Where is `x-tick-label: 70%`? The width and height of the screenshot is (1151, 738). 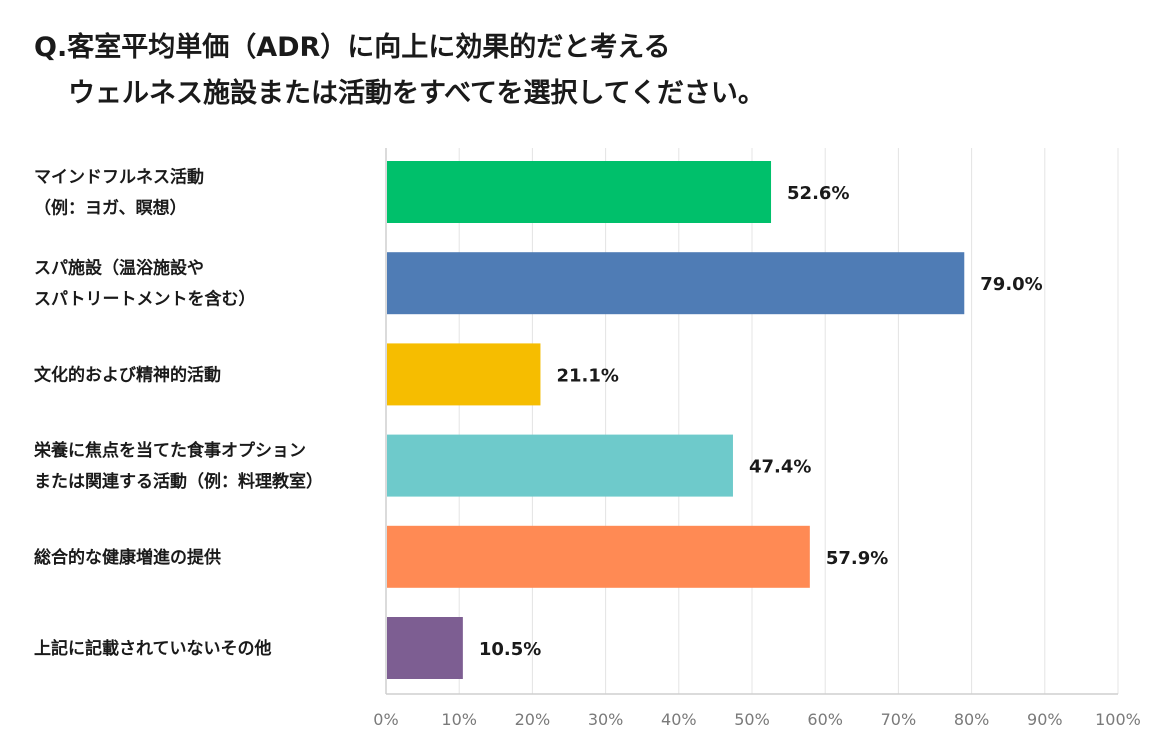
x-tick-label: 70% is located at coordinates (899, 719).